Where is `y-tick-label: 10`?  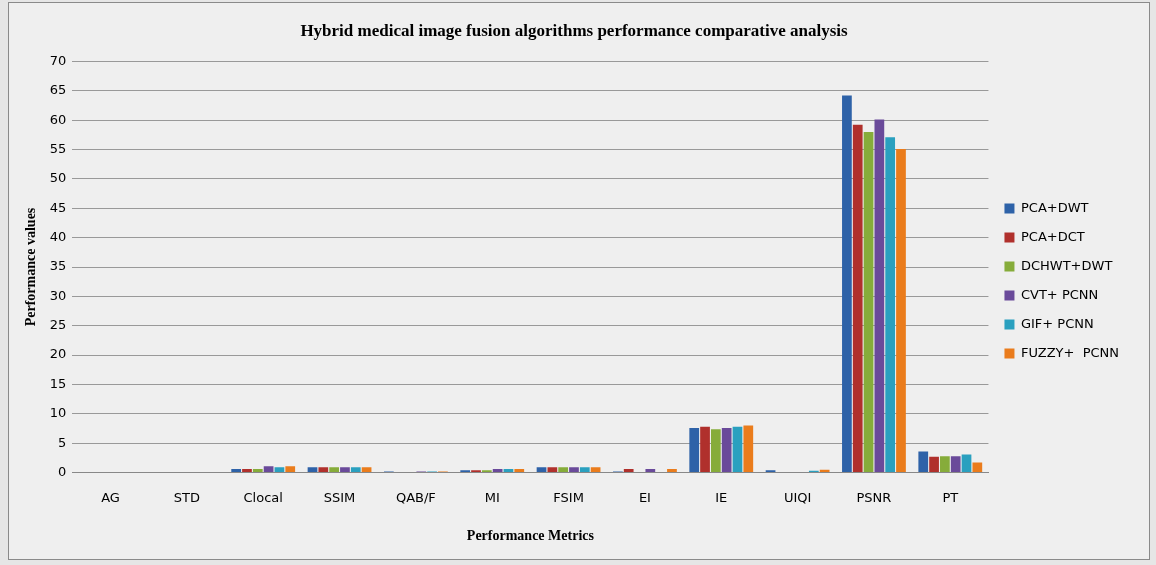 y-tick-label: 10 is located at coordinates (58, 413).